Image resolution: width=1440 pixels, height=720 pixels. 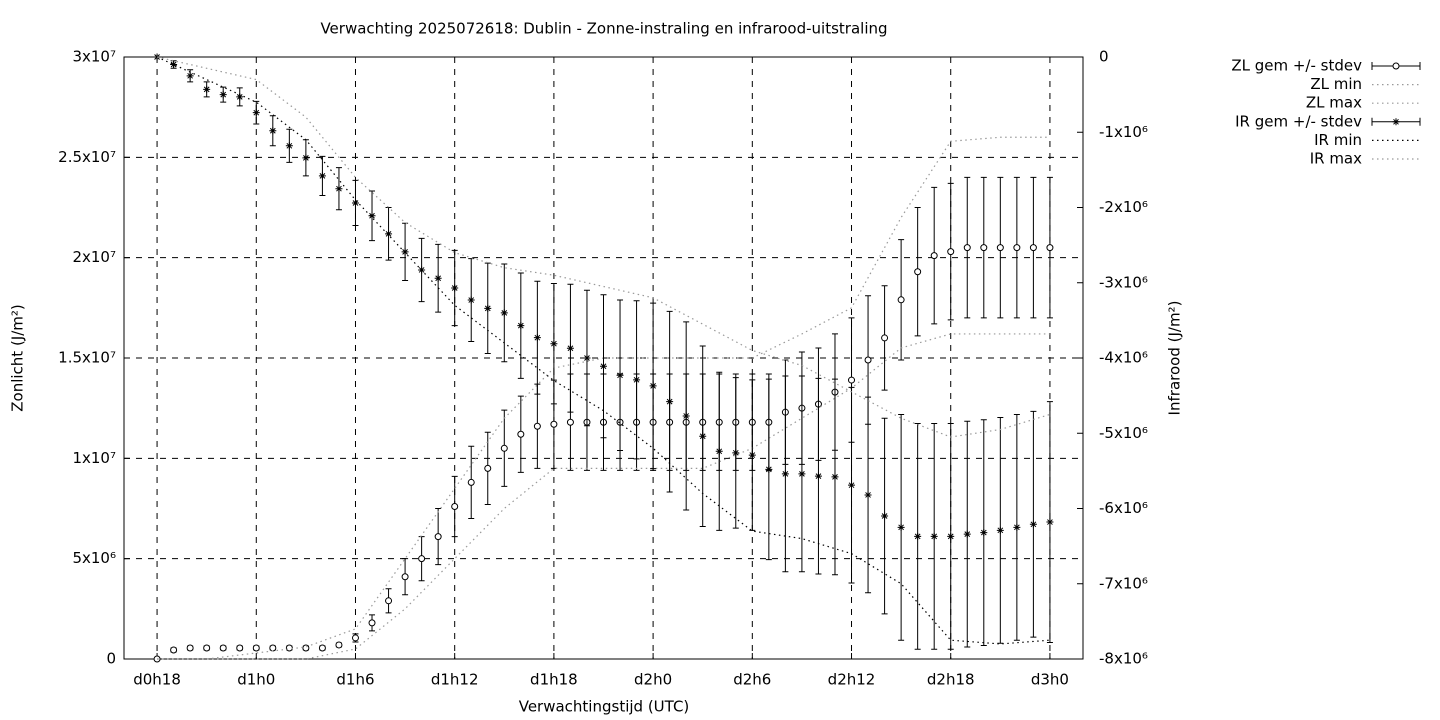 I want to click on x-tick-label: d2h0, so click(x=653, y=680).